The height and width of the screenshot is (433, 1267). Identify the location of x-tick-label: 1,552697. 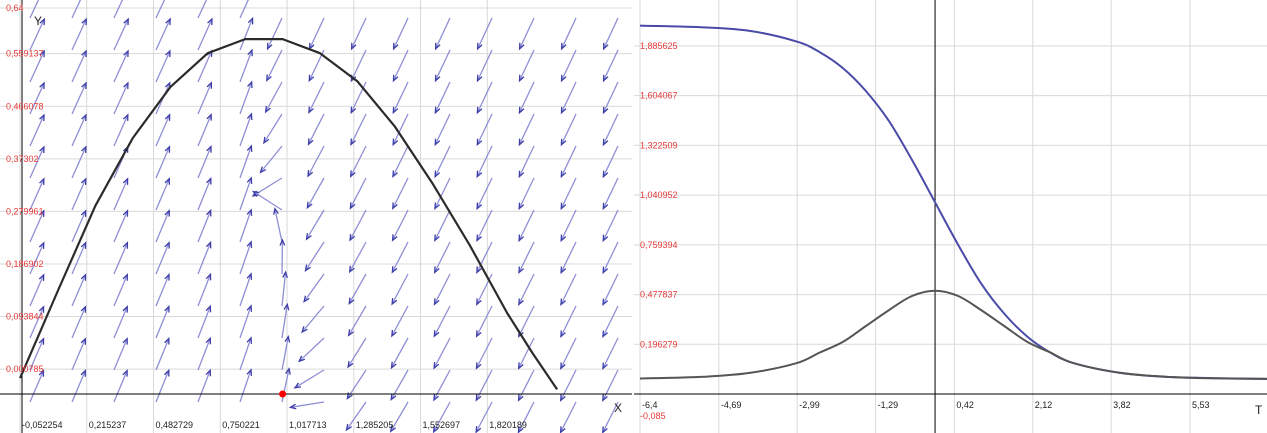
(442, 425).